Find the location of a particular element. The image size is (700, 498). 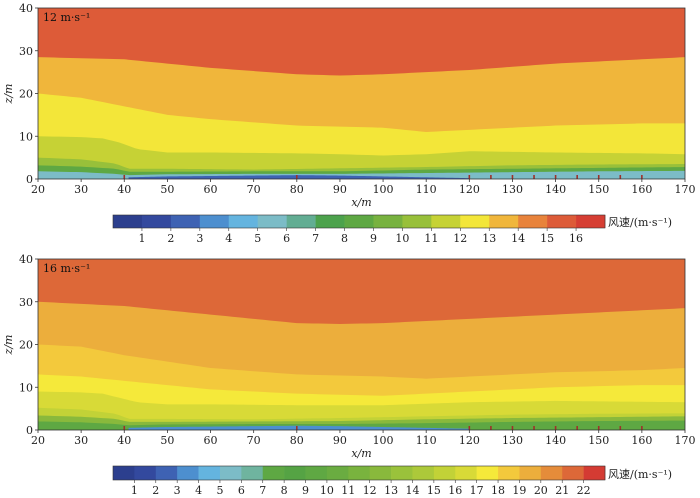

colorbar-tick-label: 19 is located at coordinates (519, 490).